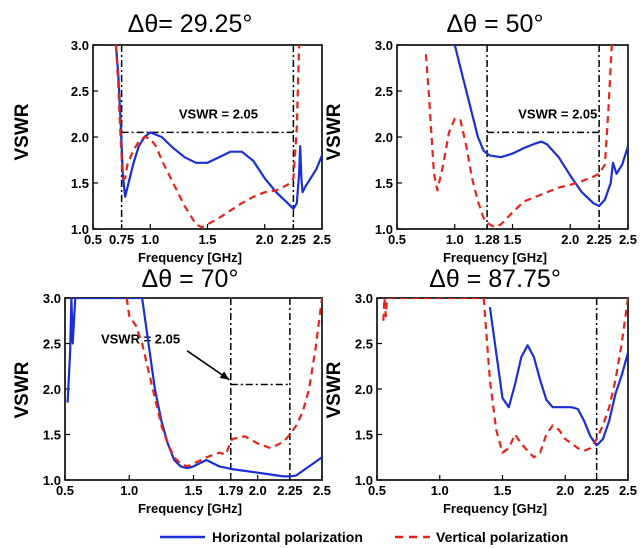  What do you see at coordinates (65, 490) in the screenshot?
I see `panel-3-xtick-label: 0.5` at bounding box center [65, 490].